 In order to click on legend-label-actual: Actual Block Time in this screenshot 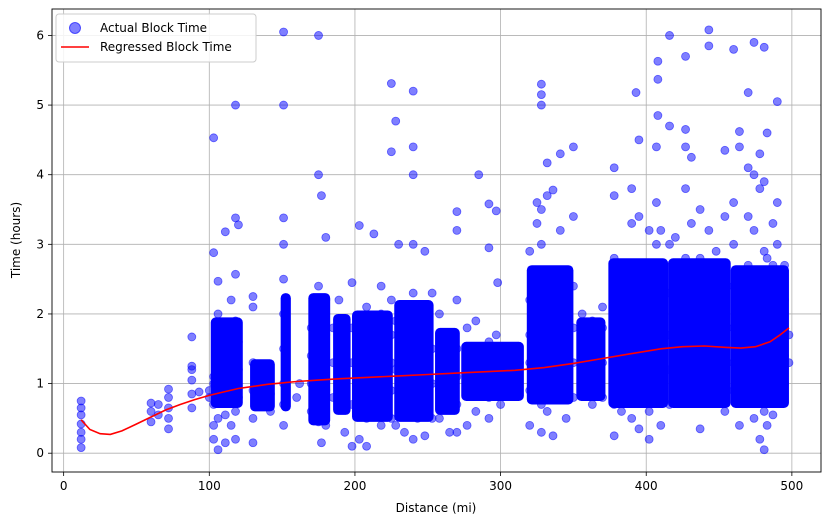, I will do `click(153, 28)`.